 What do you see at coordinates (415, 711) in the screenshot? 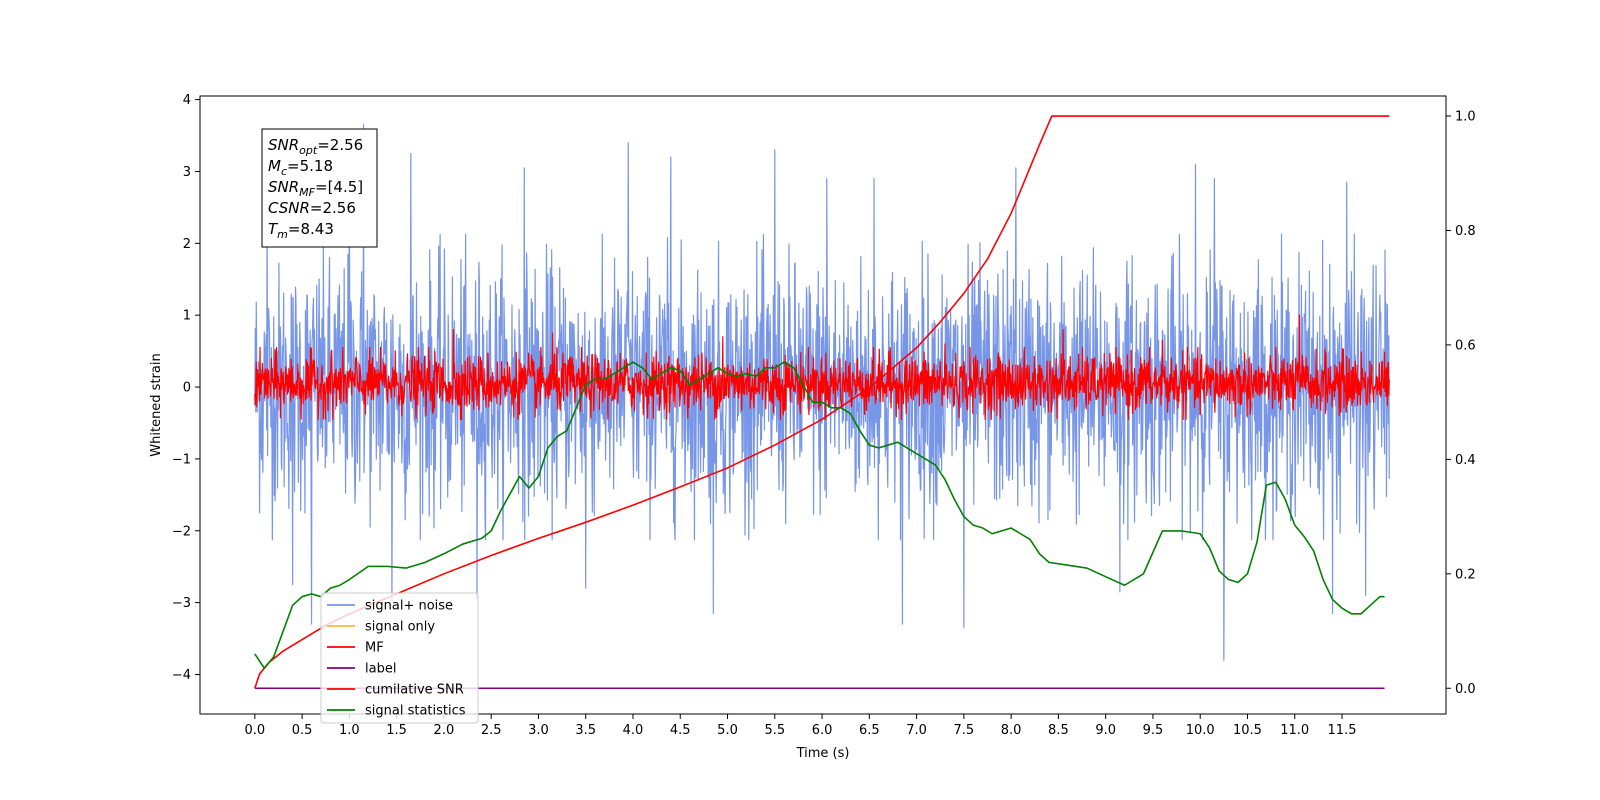
I see `legend-entry: signal statistics` at bounding box center [415, 711].